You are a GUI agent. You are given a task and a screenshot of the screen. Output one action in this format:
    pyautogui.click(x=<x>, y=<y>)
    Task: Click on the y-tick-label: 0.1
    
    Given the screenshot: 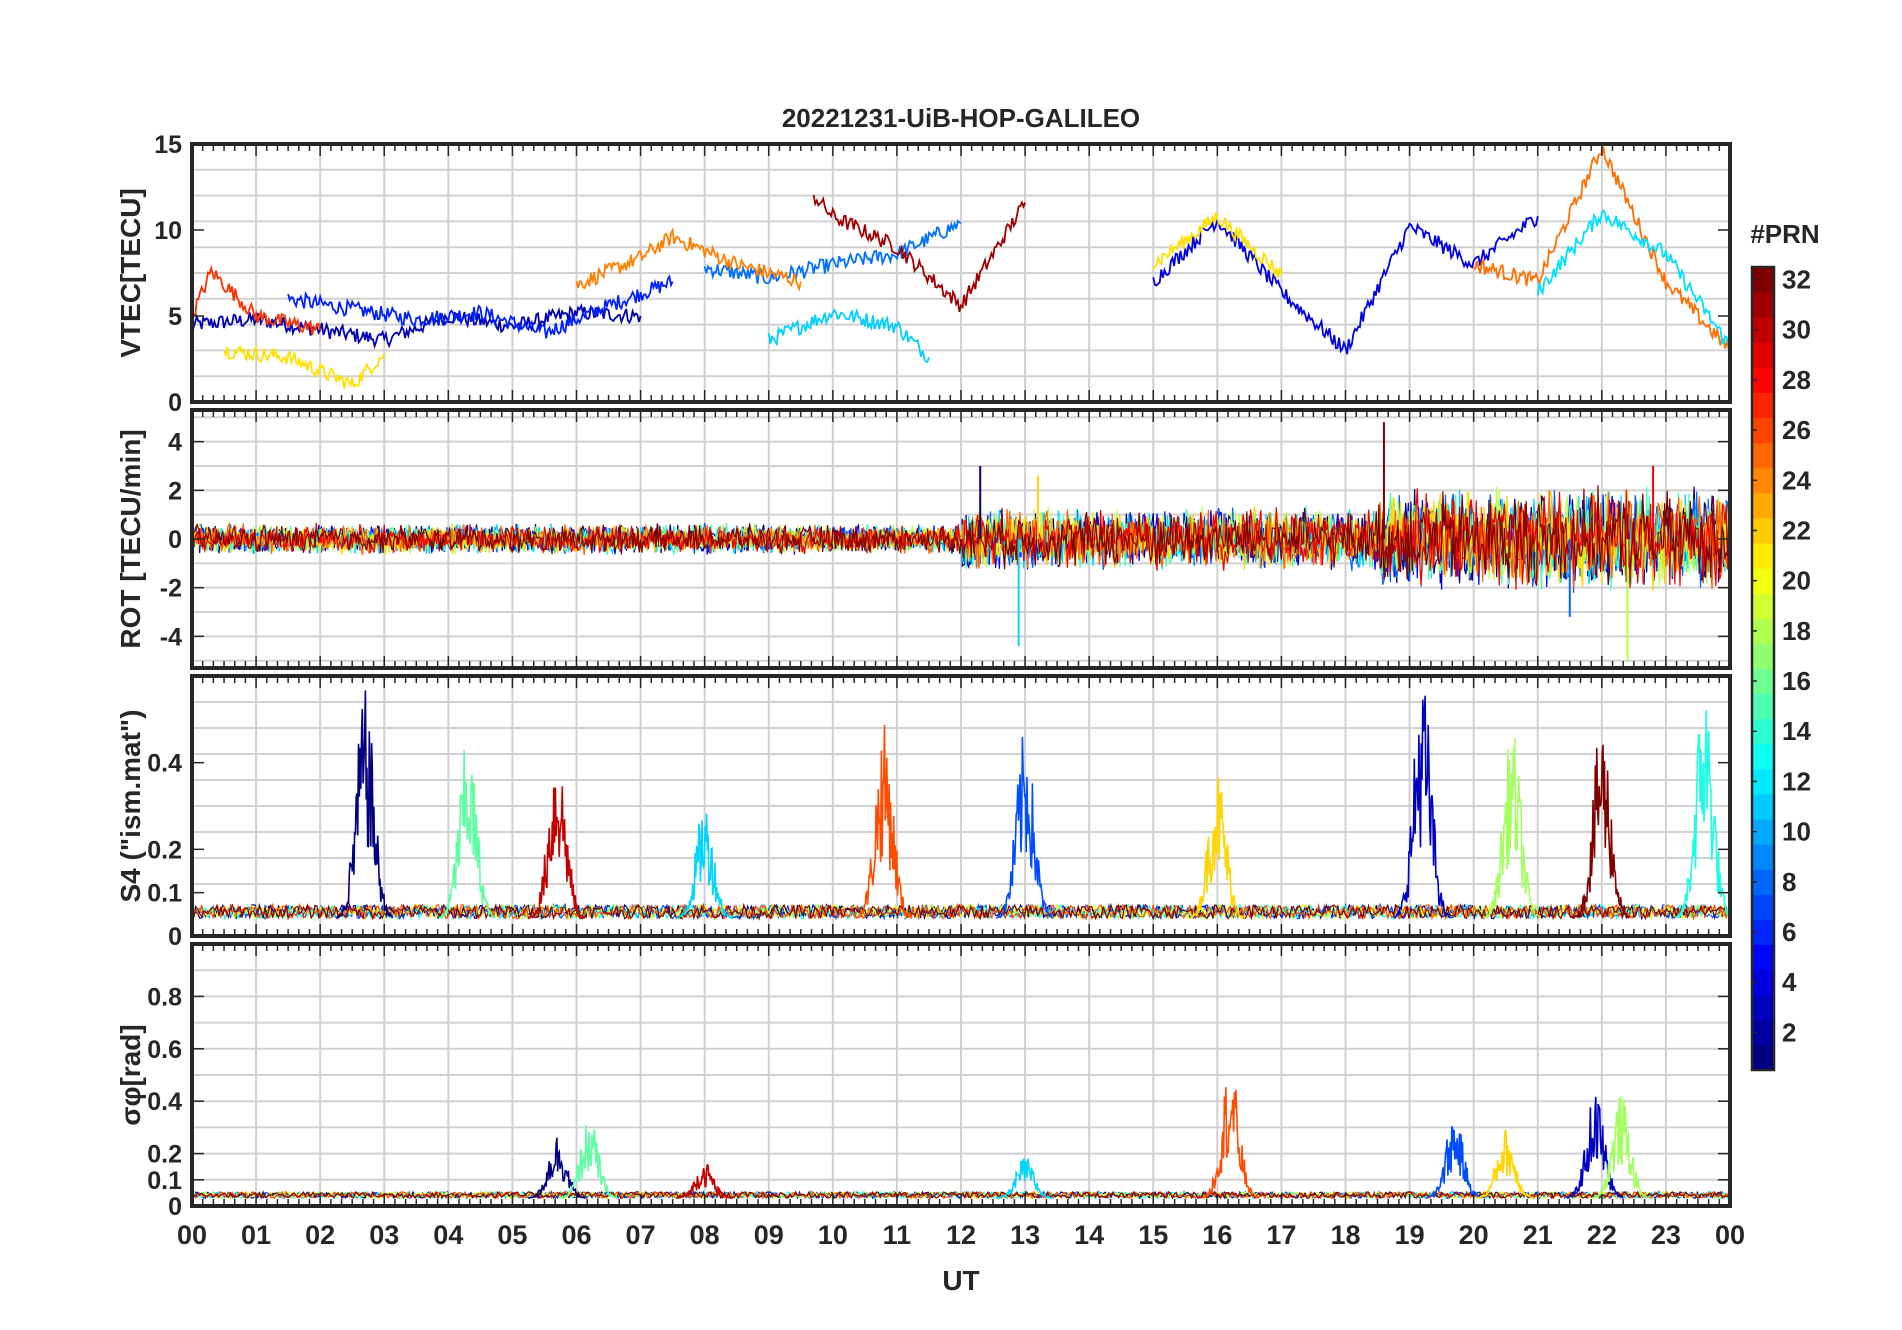 What is the action you would take?
    pyautogui.click(x=164, y=894)
    